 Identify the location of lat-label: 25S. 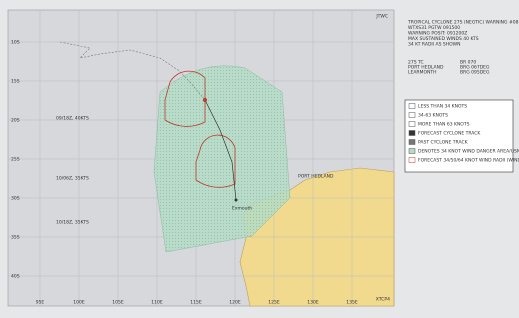
(15, 160).